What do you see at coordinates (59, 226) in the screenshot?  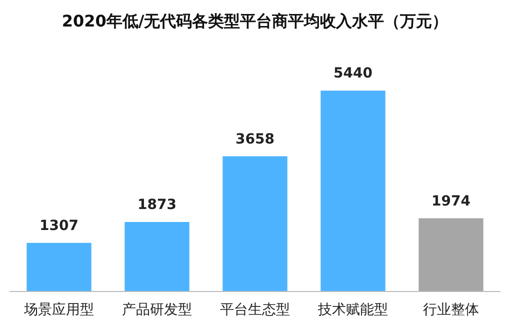 I see `data-label: 1307` at bounding box center [59, 226].